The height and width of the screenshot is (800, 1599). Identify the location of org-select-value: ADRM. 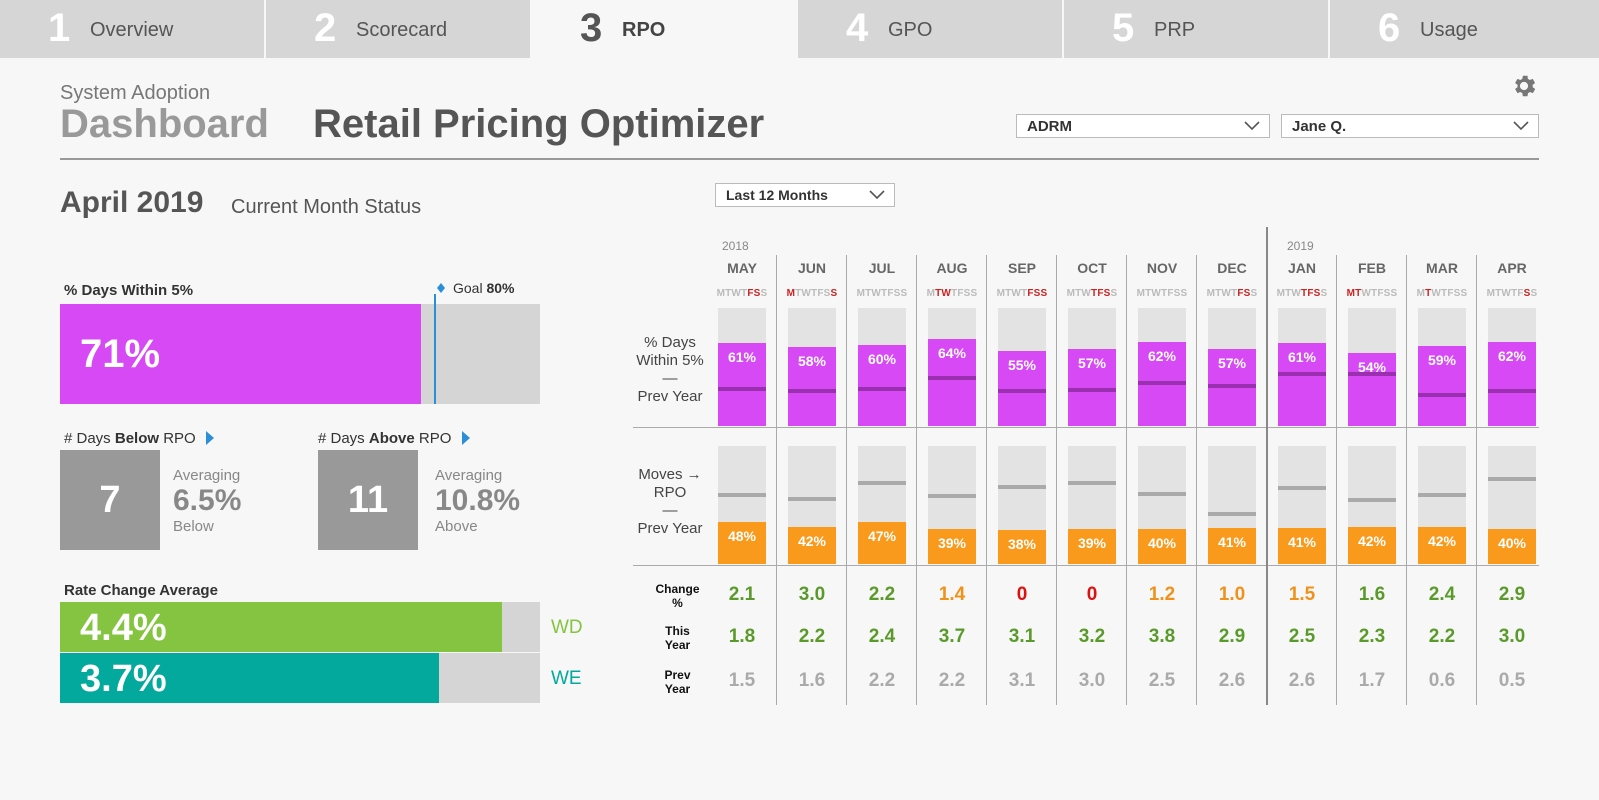
(1049, 126).